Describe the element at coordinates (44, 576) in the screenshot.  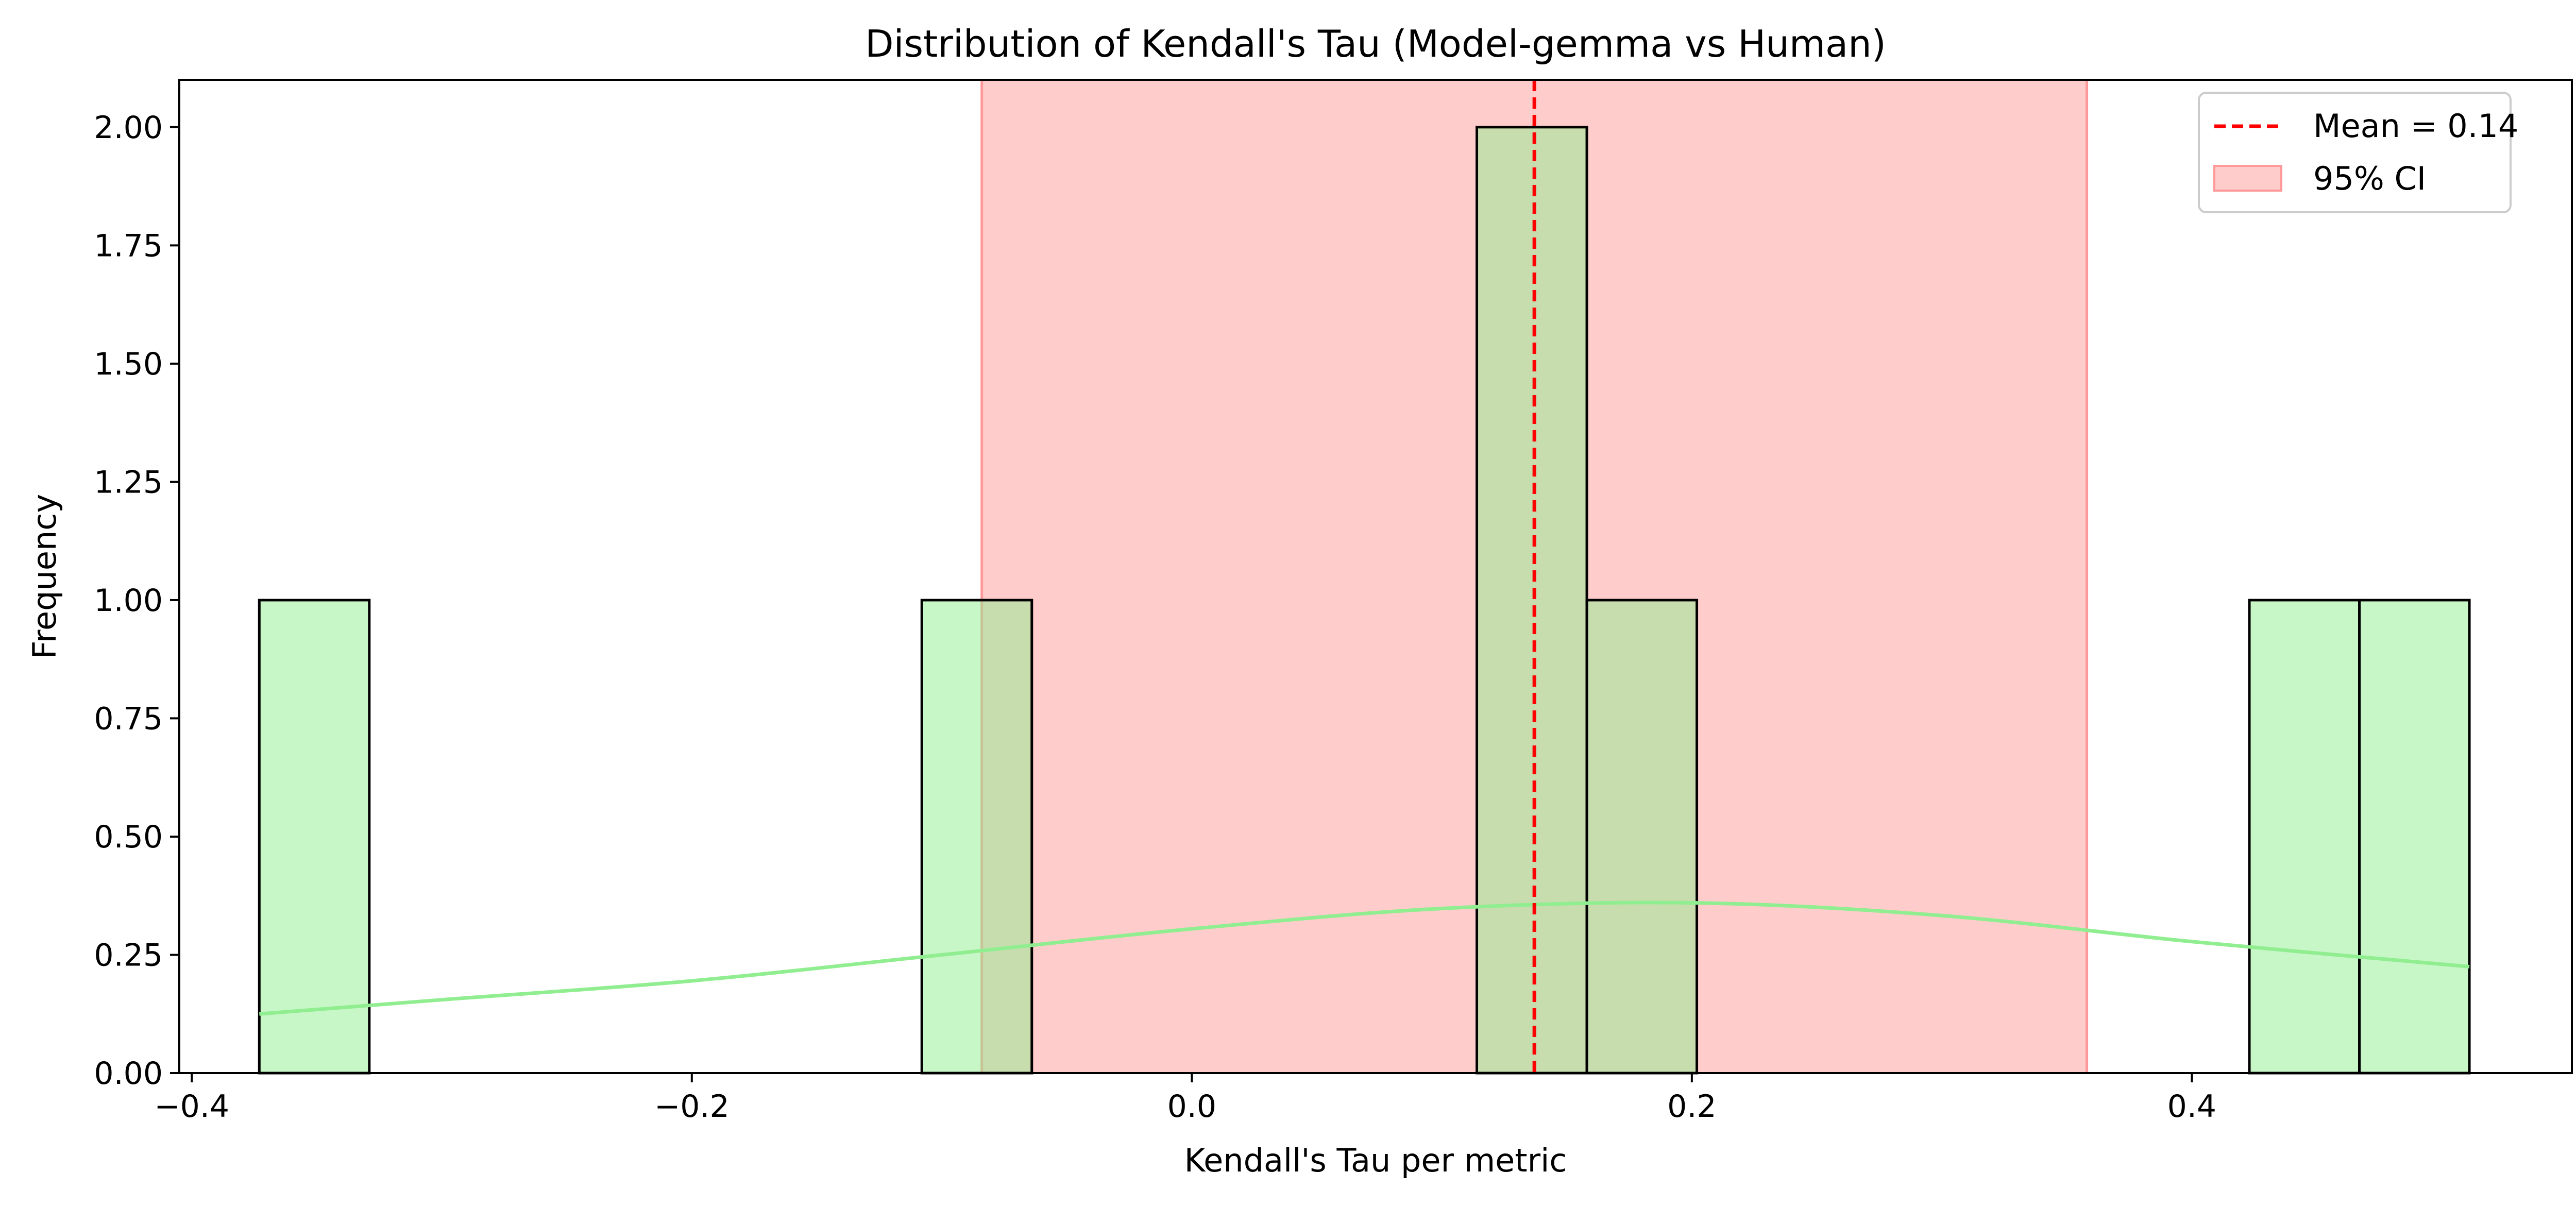
I see `y-axis-label: Frequency` at that location.